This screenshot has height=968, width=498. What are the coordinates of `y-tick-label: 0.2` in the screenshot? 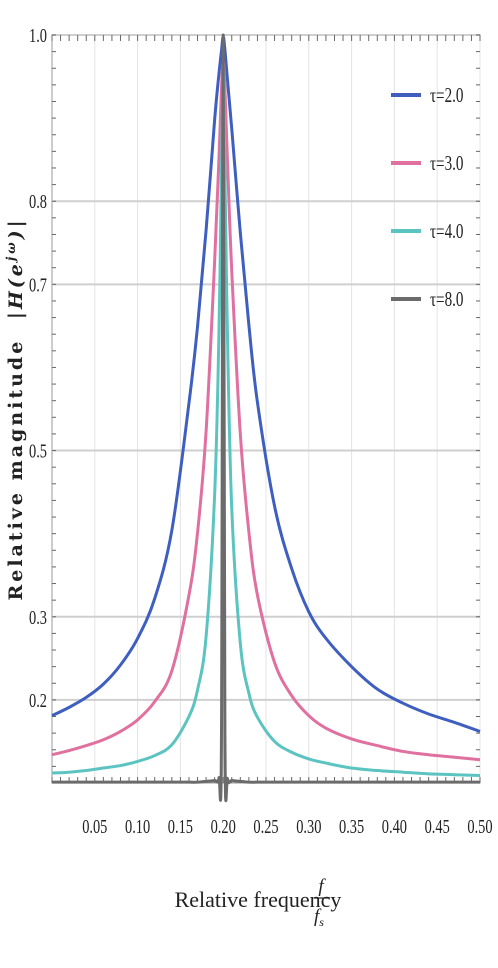 It's located at (38, 700).